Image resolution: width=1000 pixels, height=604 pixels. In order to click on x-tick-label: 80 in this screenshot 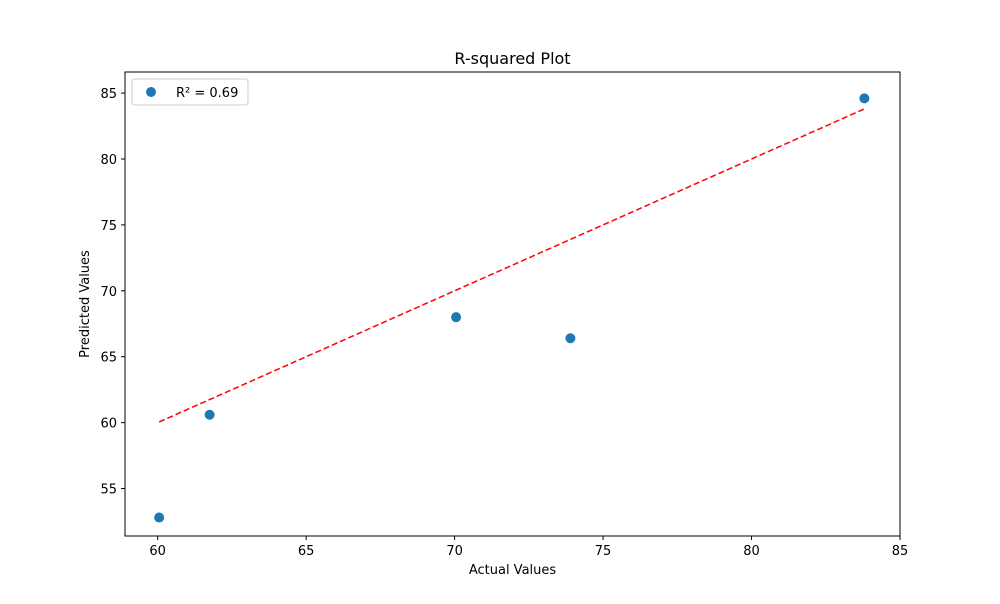, I will do `click(751, 551)`.